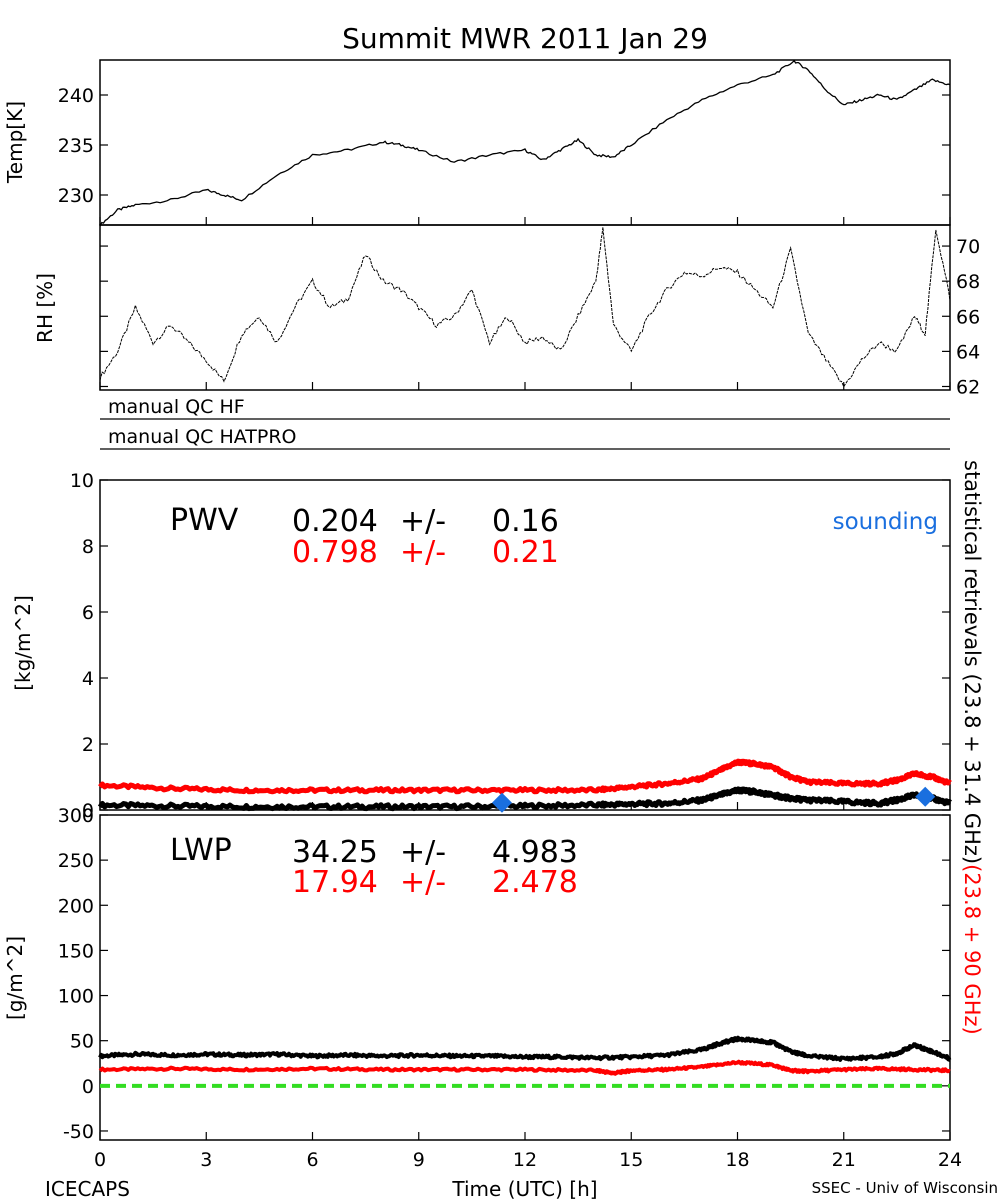 The width and height of the screenshot is (1000, 1200). I want to click on x-tick-label: 3, so click(206, 1160).